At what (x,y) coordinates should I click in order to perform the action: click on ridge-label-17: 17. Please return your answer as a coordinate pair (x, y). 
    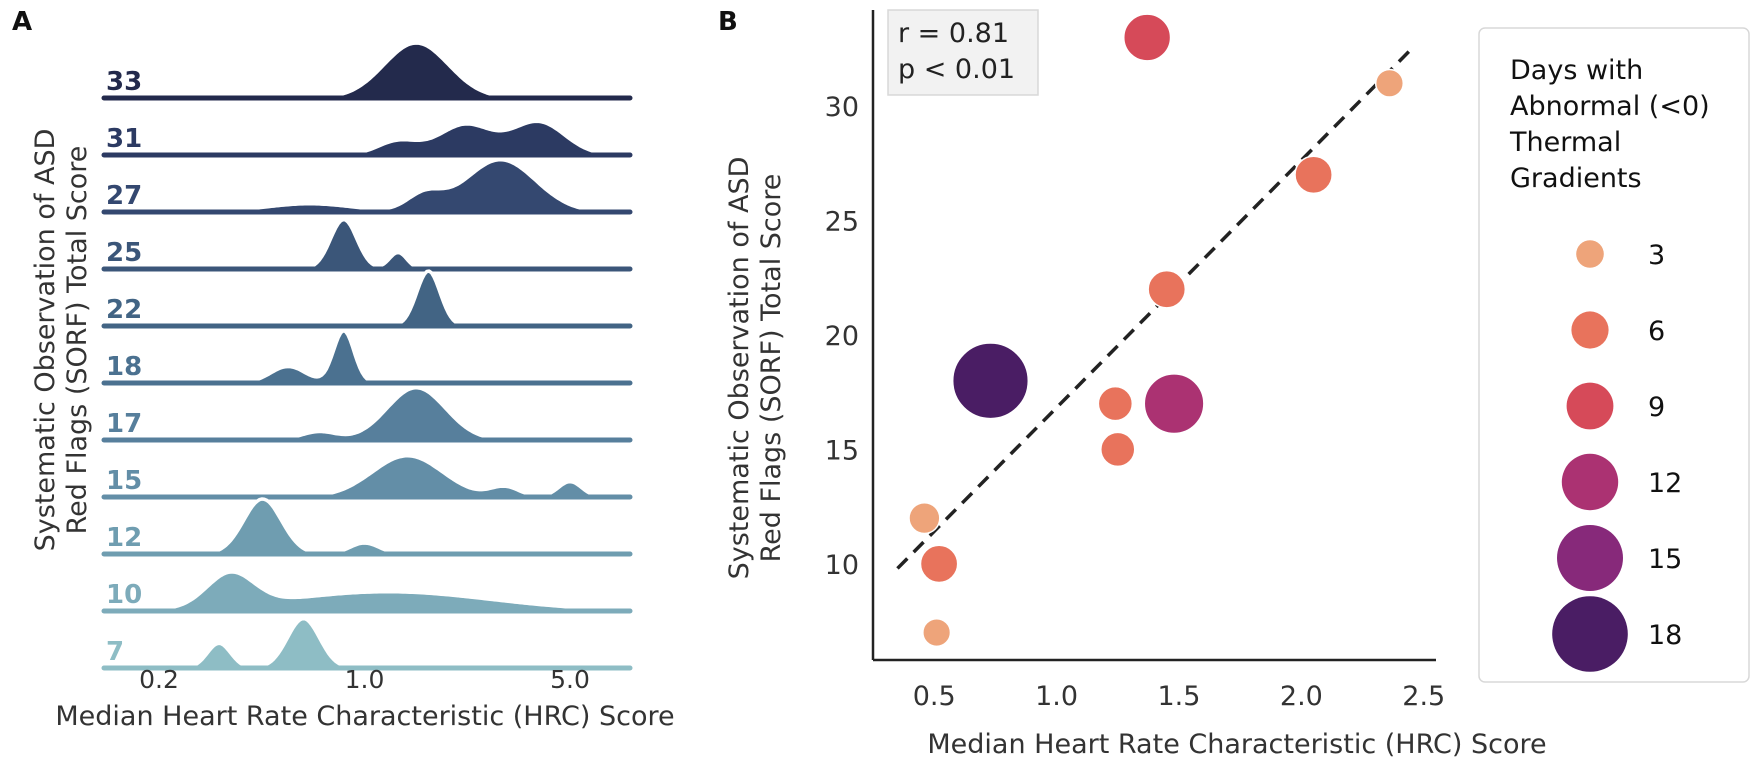
    Looking at the image, I should click on (124, 424).